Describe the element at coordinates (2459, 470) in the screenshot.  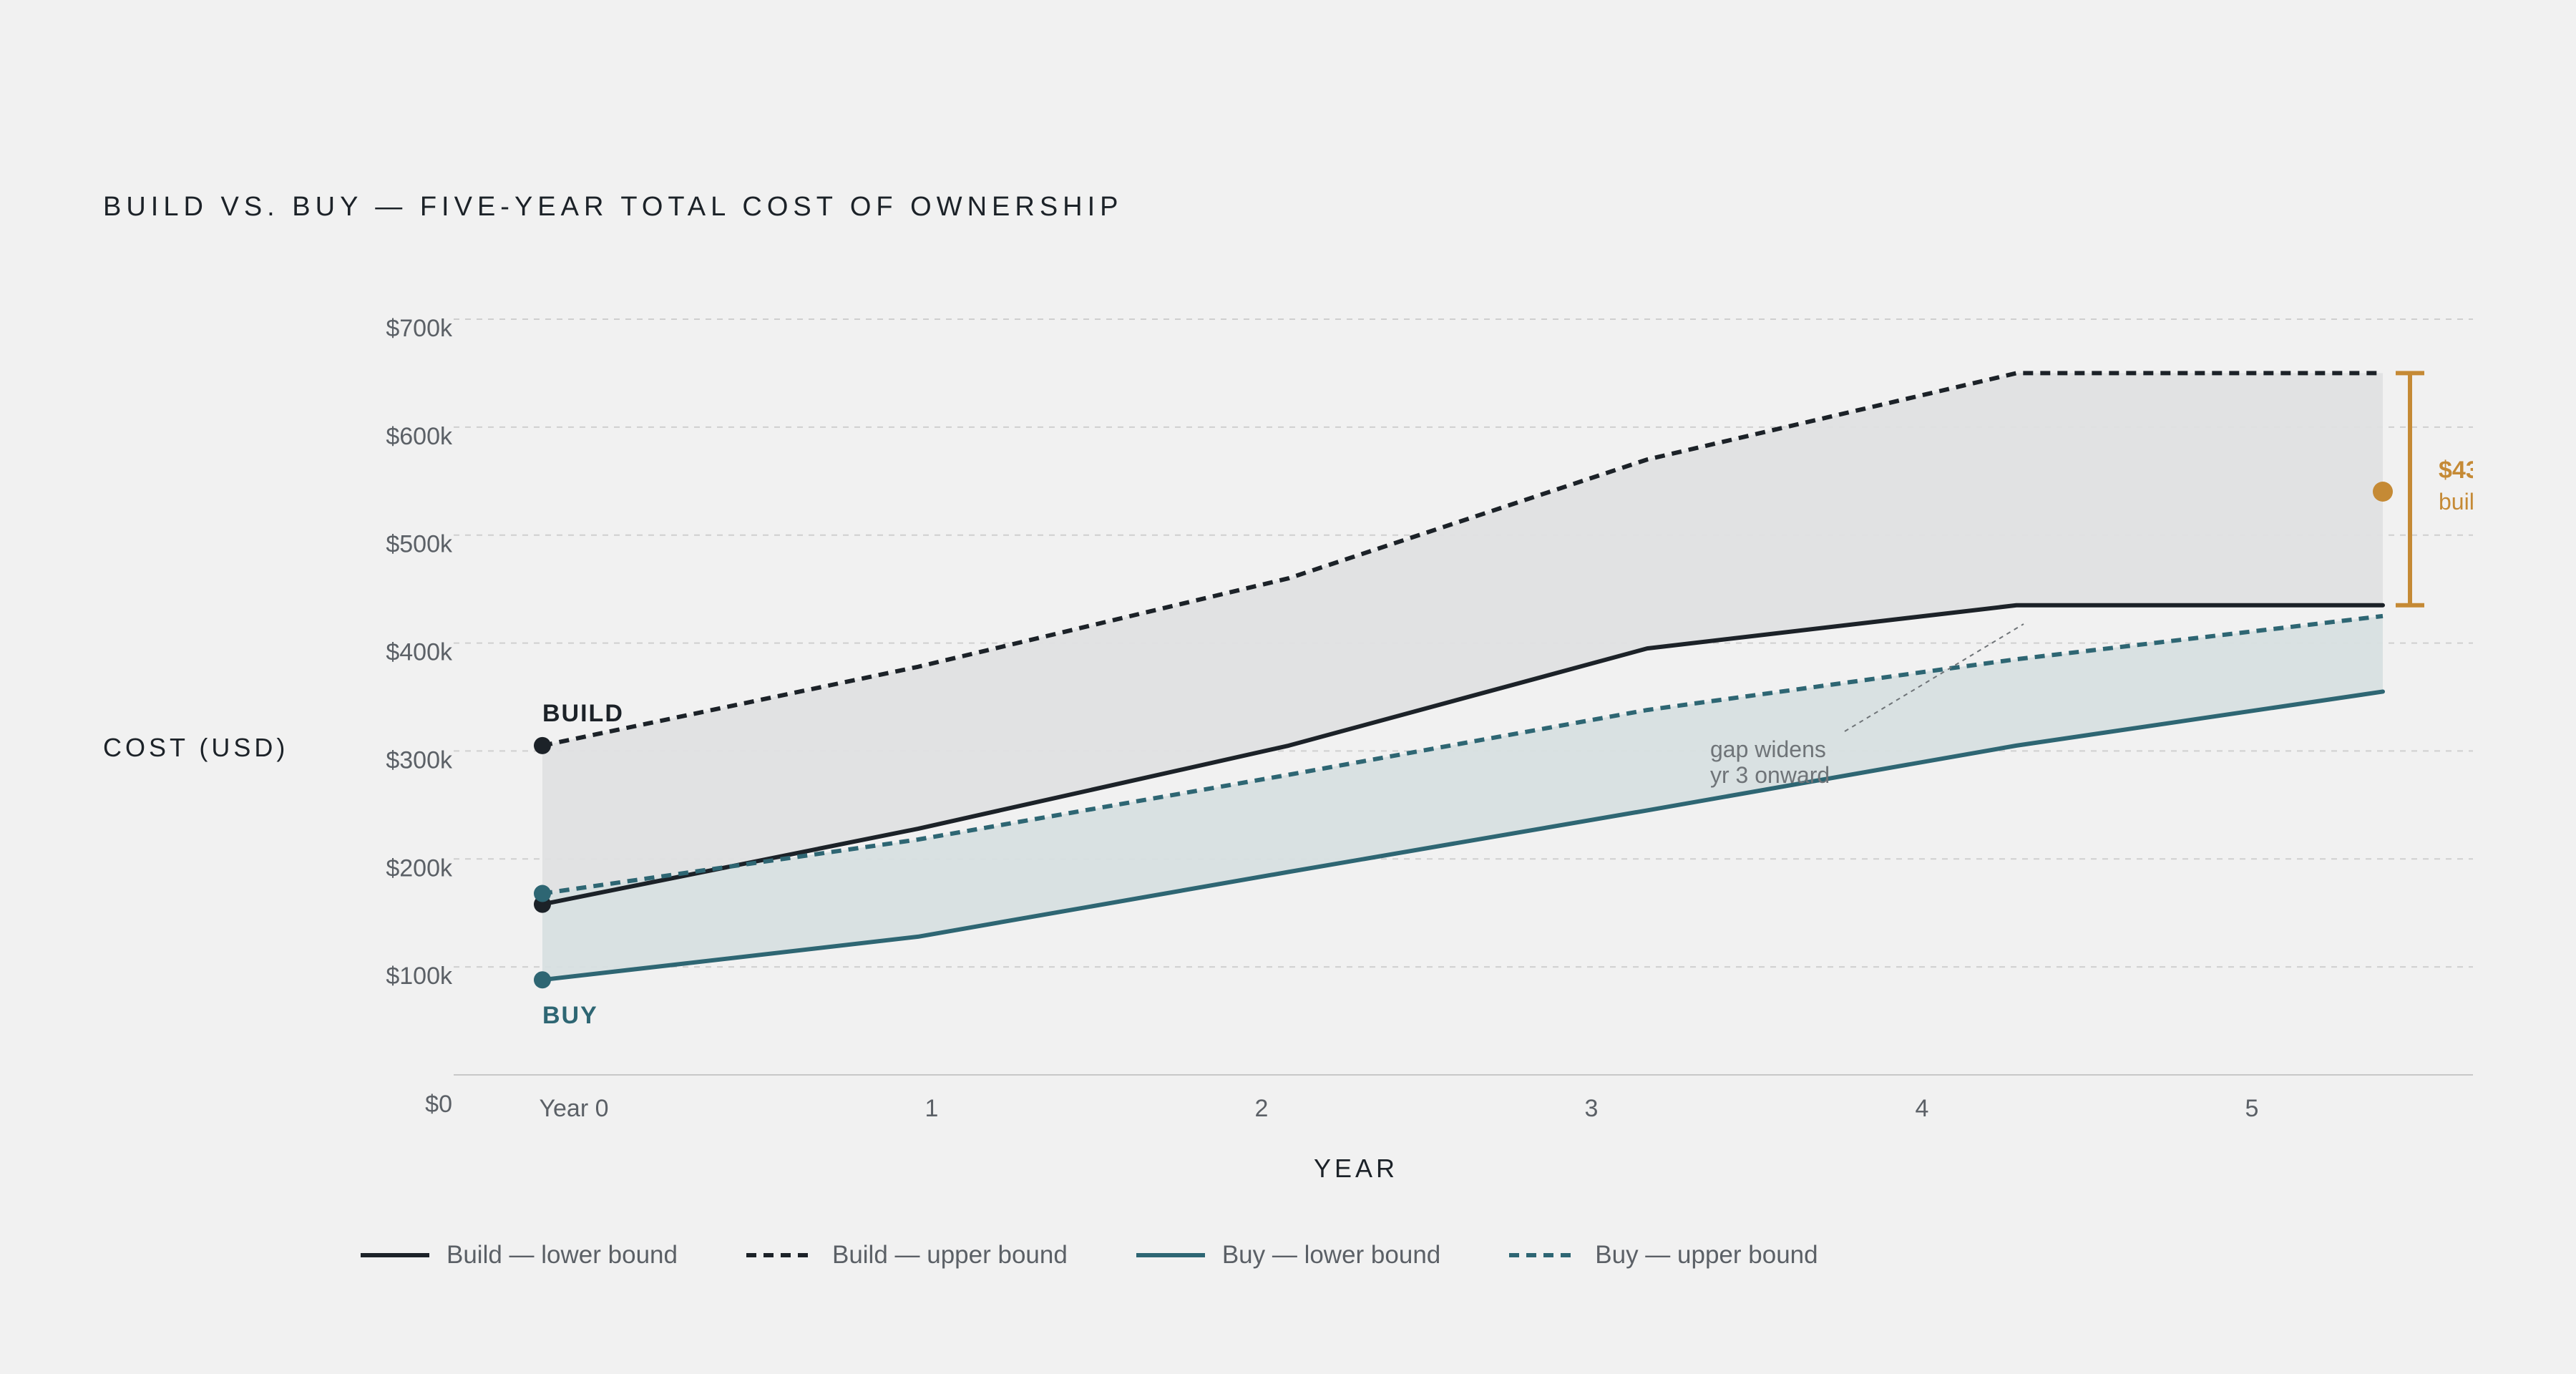
I see `delta-value-text: $43` at that location.